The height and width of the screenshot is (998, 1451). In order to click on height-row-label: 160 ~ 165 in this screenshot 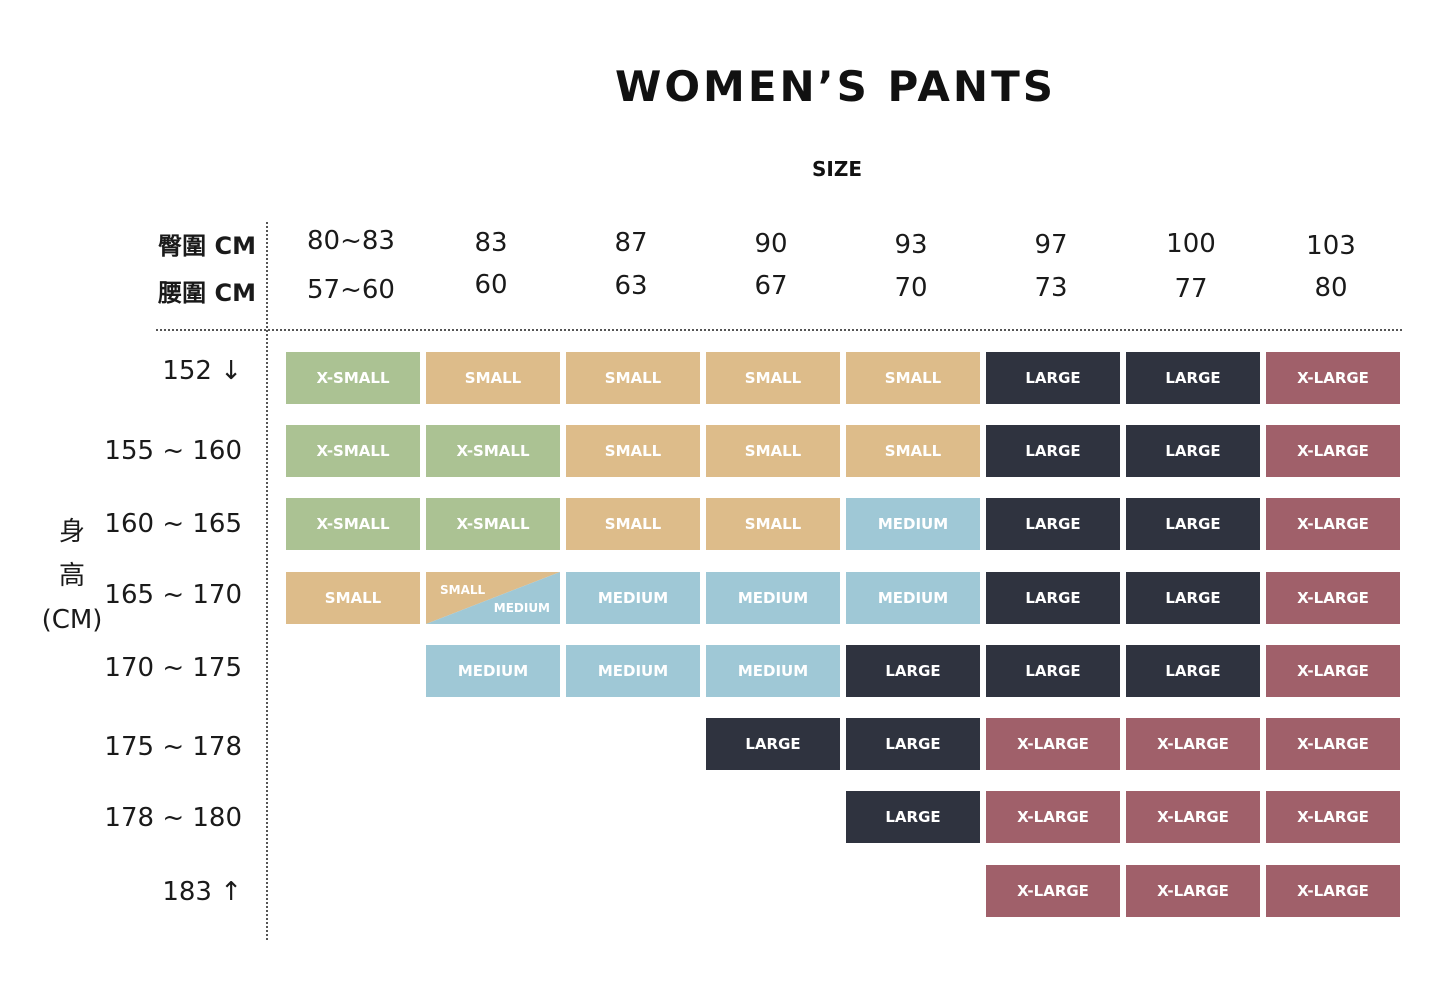, I will do `click(173, 524)`.